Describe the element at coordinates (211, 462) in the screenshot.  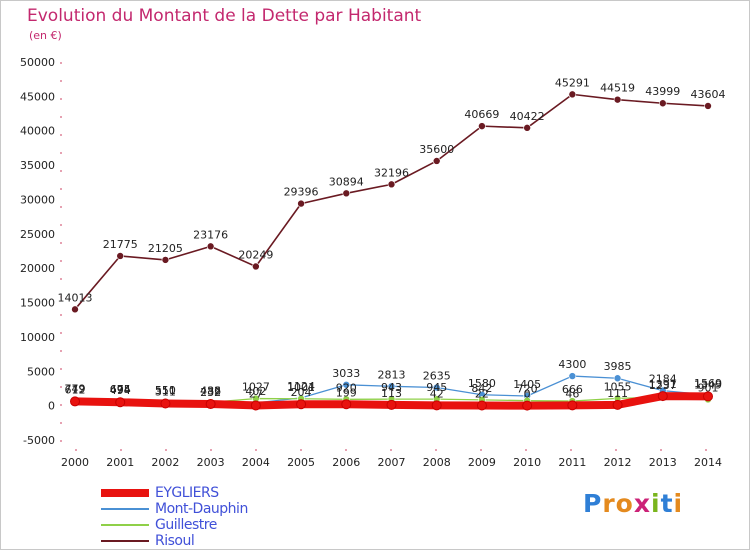
I see `x-tick-label: 2003` at that location.